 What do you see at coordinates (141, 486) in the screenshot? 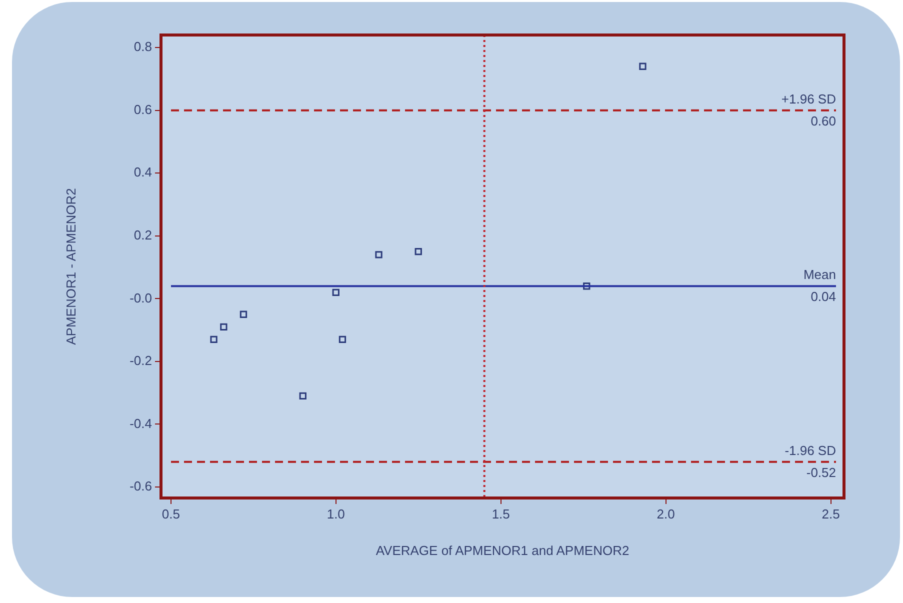
I see `y-tick-label: -0.6` at bounding box center [141, 486].